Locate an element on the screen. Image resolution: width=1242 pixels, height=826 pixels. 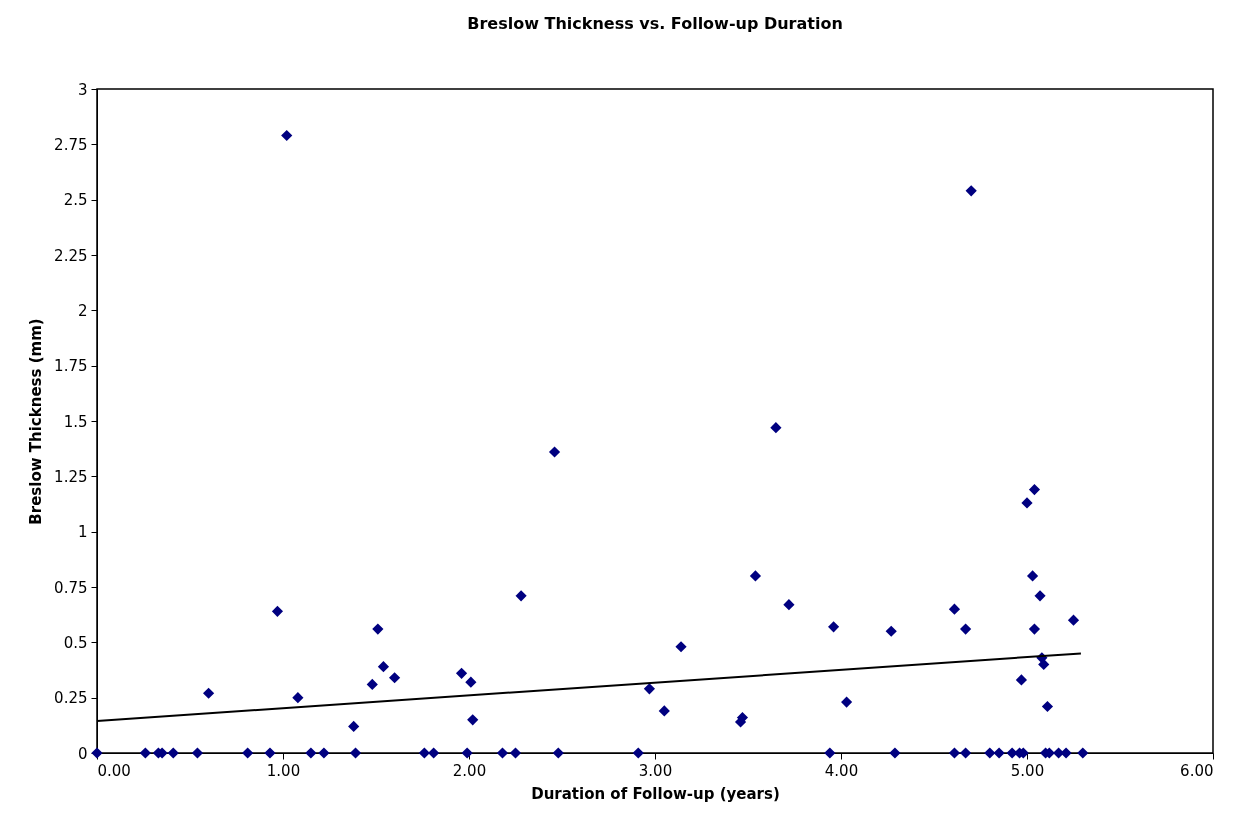
x-tick-label: 3.00 is located at coordinates (655, 770).